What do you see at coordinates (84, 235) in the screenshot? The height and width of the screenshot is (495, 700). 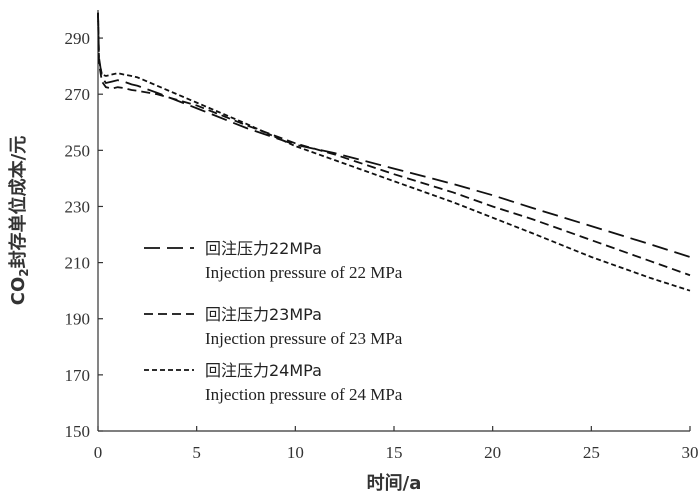 I see `y-ticks: 150 170 190 210 230 250 270 290` at bounding box center [84, 235].